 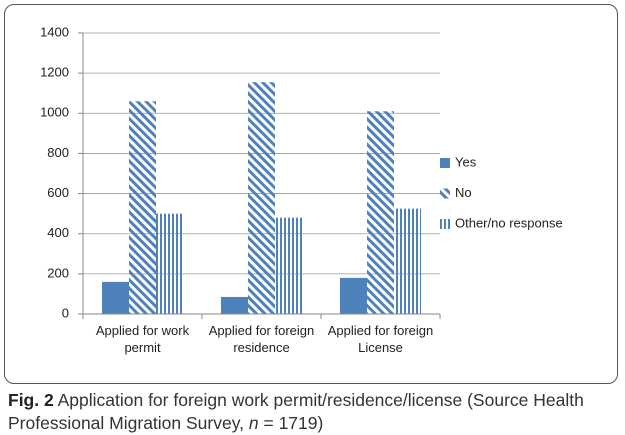 What do you see at coordinates (58, 152) in the screenshot?
I see `y-tick-label: 800` at bounding box center [58, 152].